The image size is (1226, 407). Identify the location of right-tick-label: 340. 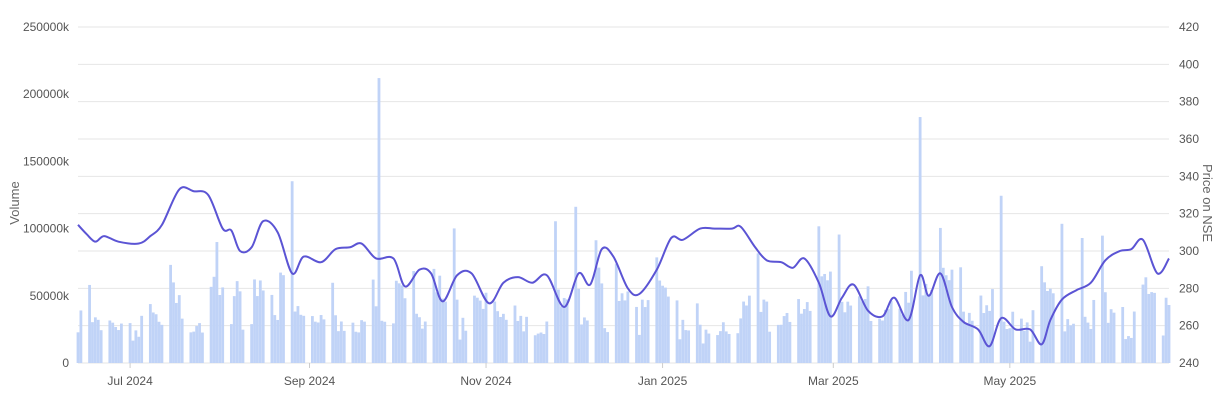
(1189, 176).